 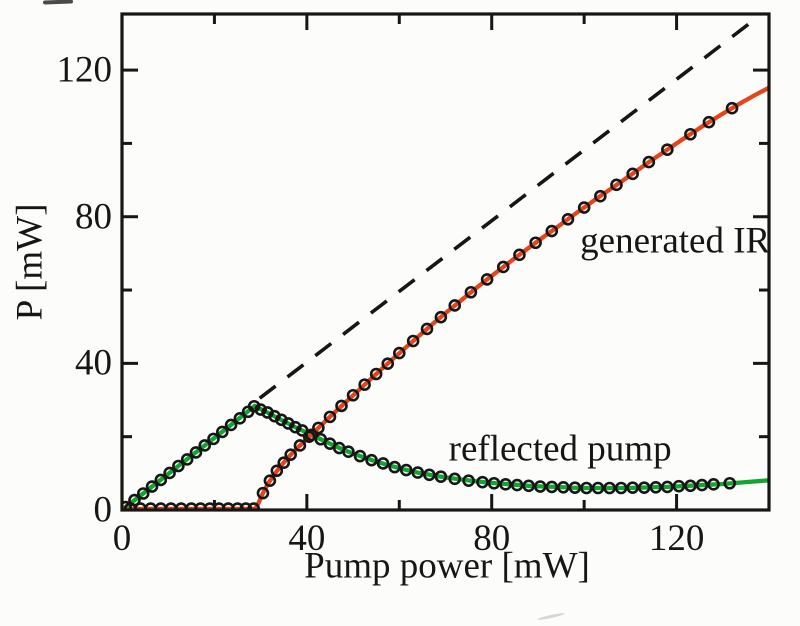 I want to click on x-tick-label: 0, so click(x=122, y=538).